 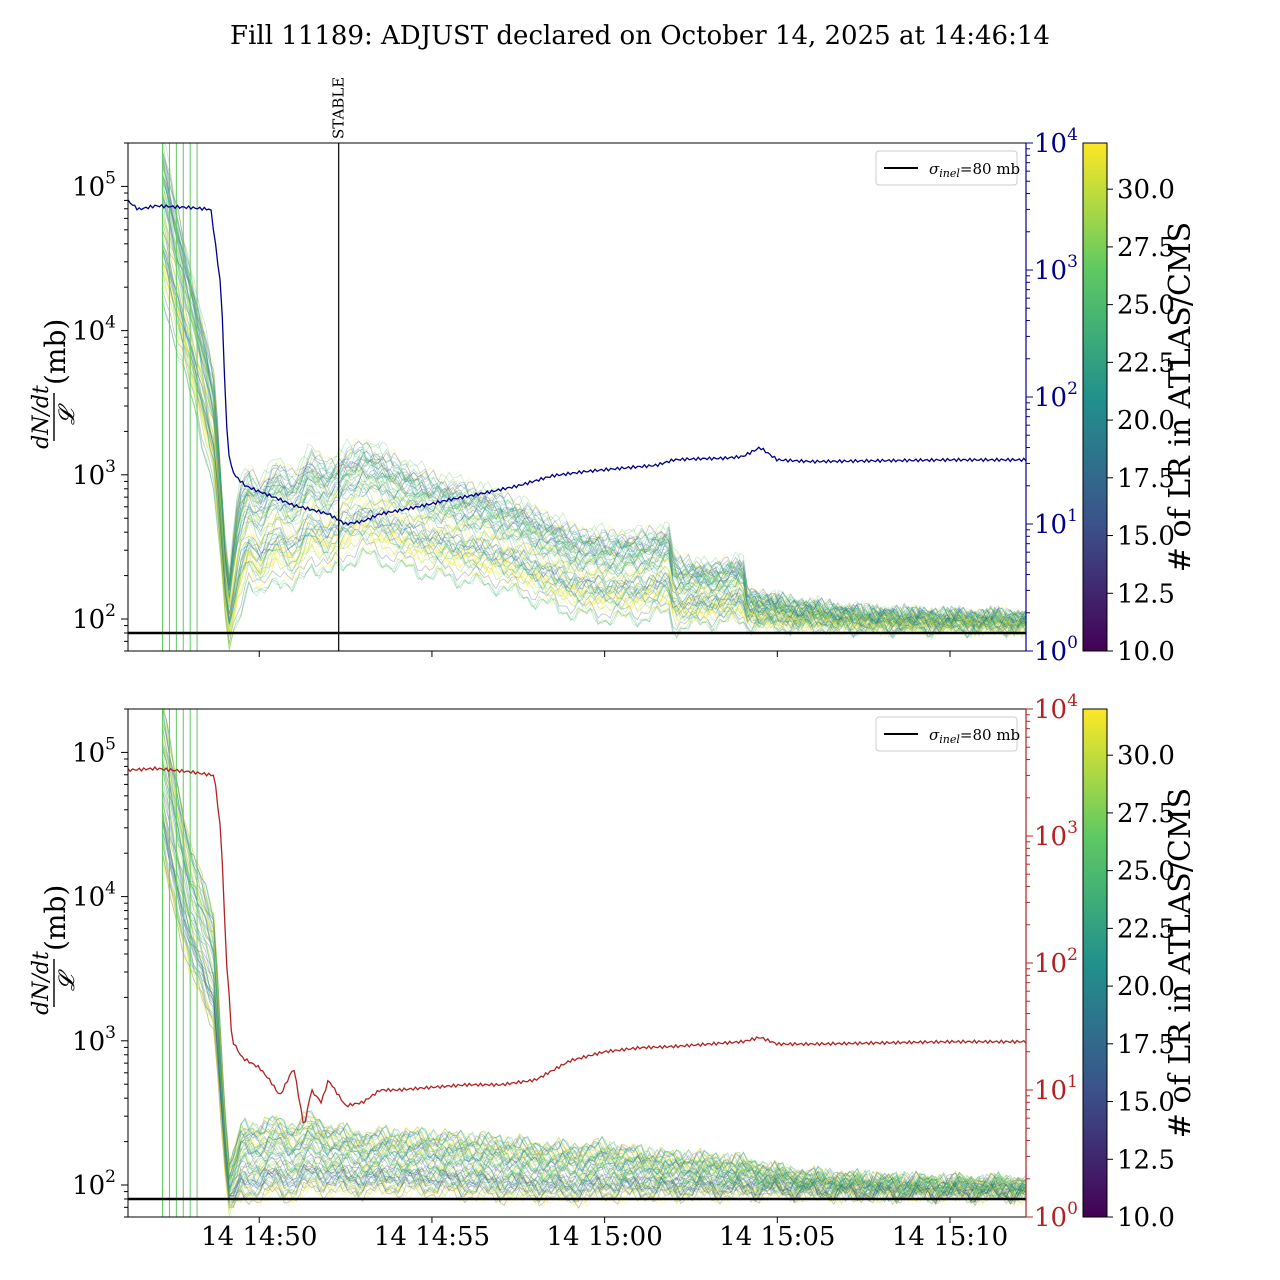 I want to click on bottom-ylabel-unit: (mb), so click(x=55, y=918).